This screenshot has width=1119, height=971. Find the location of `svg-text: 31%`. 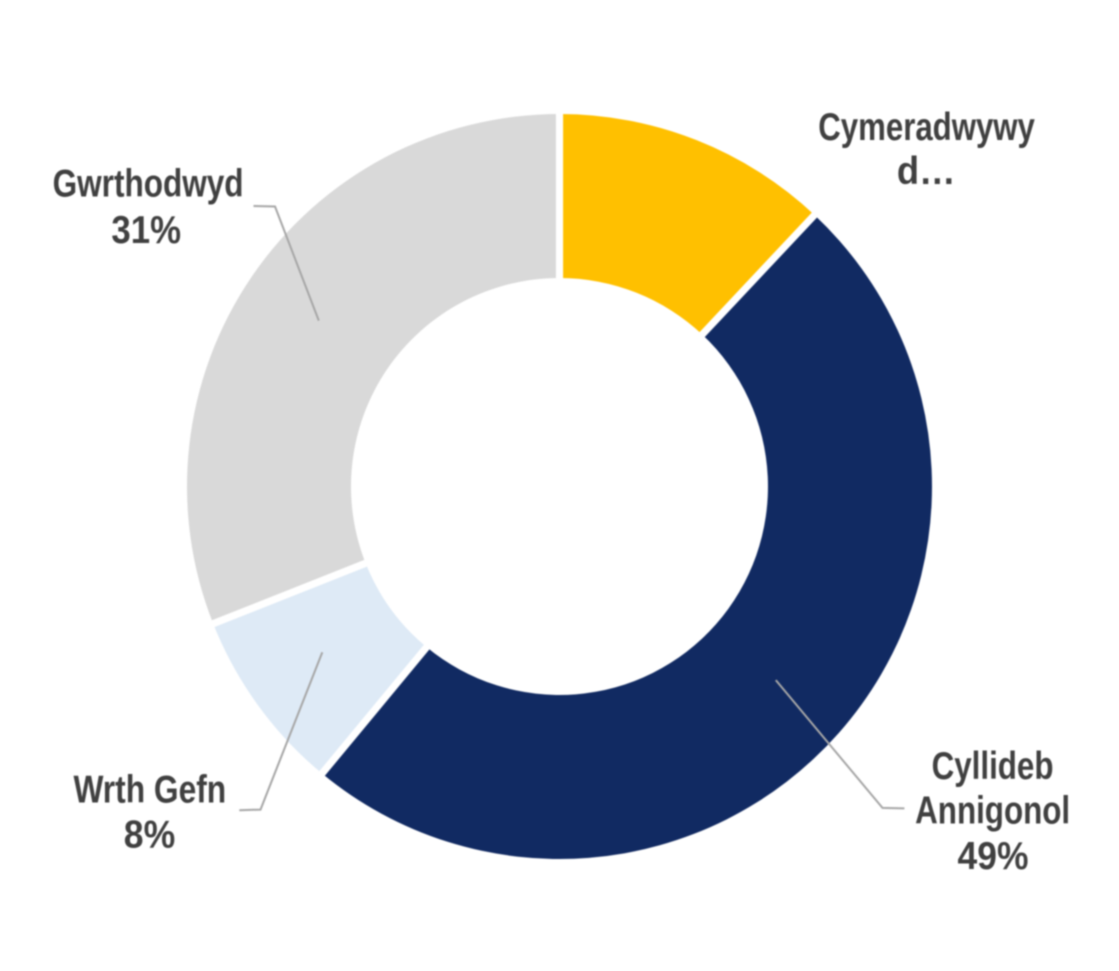

svg-text: 31% is located at coordinates (146, 230).